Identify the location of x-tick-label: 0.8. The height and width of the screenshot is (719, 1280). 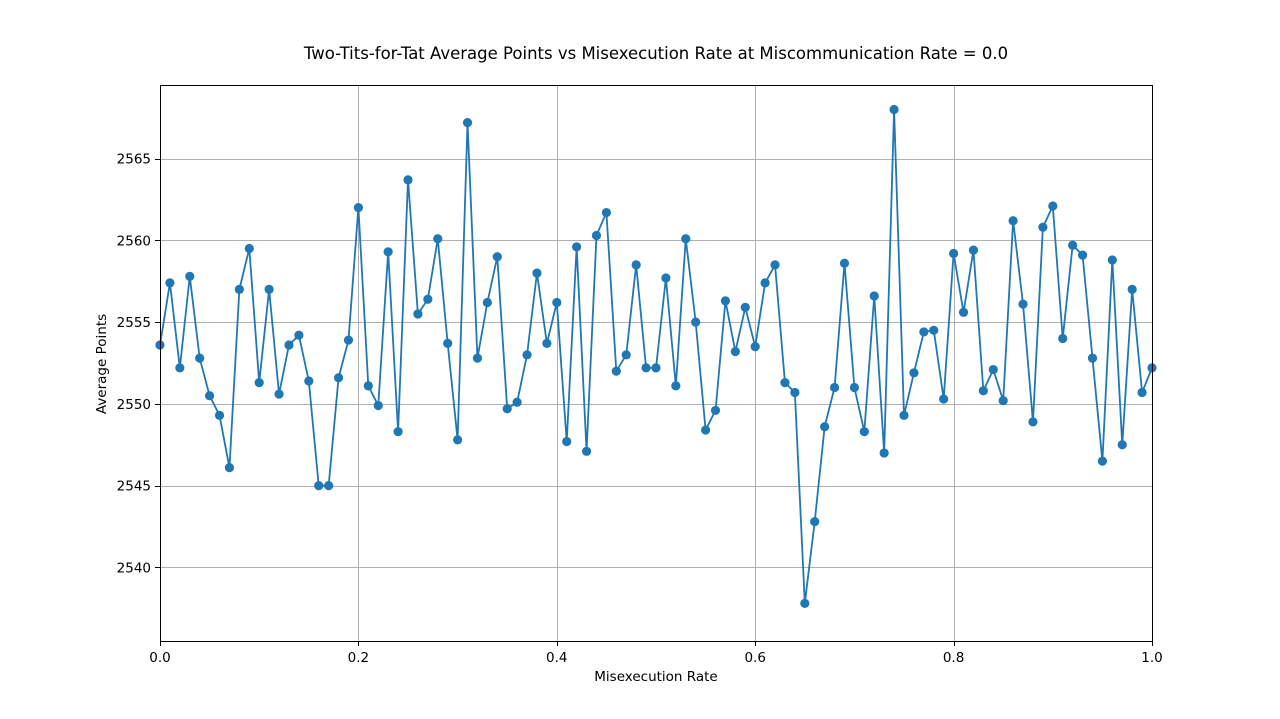
(953, 658).